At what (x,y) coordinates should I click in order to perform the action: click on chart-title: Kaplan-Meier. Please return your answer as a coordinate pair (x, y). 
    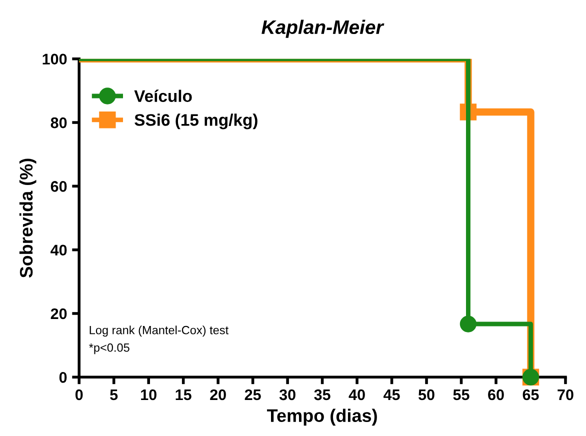
    Looking at the image, I should click on (323, 29).